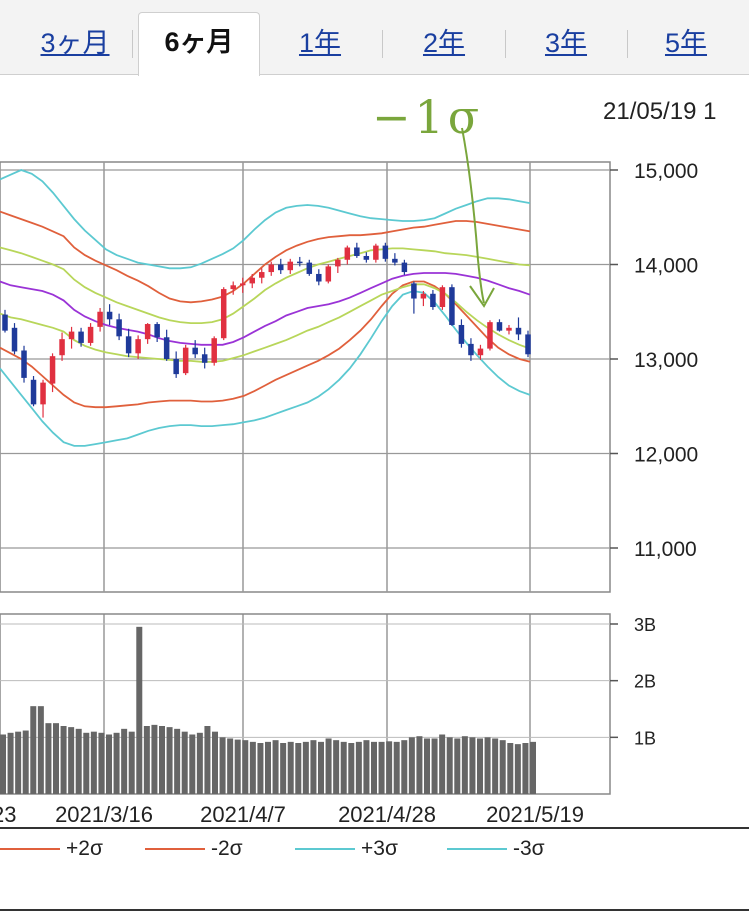 The image size is (749, 911). I want to click on x-tick-label: 2021/4/28, so click(387, 814).